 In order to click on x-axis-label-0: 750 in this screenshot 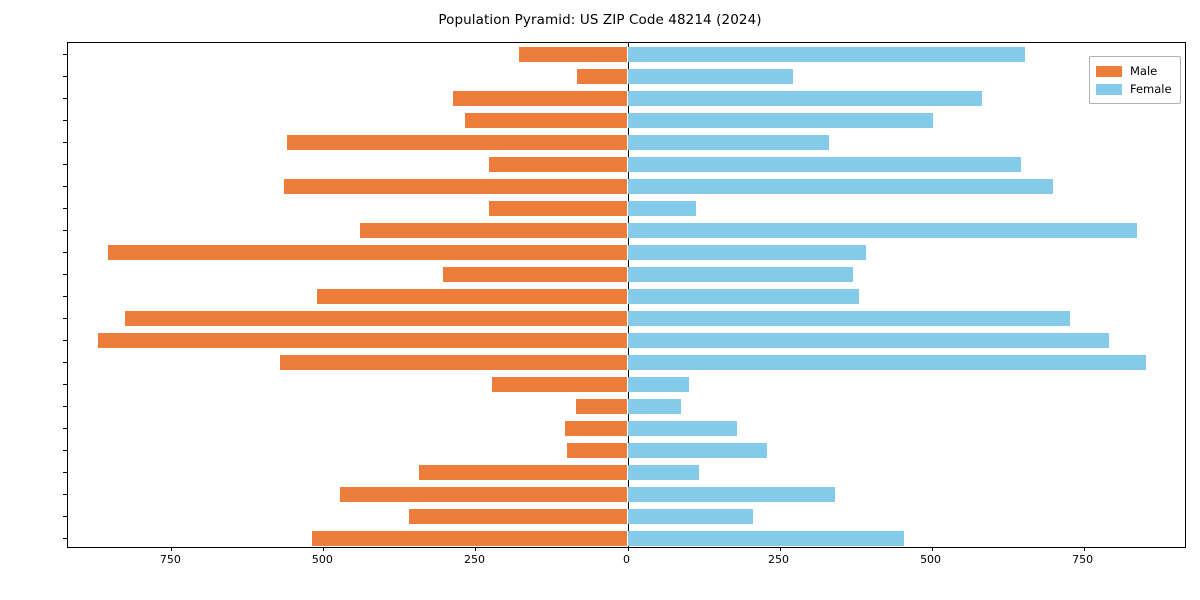, I will do `click(170, 559)`.